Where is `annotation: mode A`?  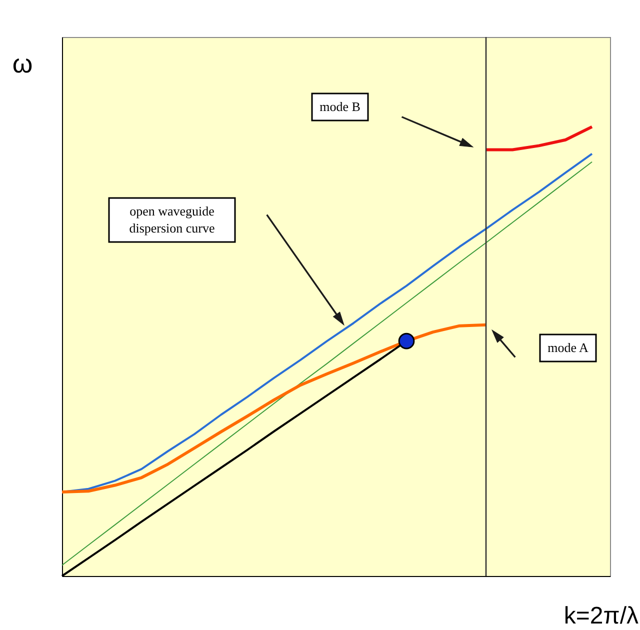 annotation: mode A is located at coordinates (569, 347).